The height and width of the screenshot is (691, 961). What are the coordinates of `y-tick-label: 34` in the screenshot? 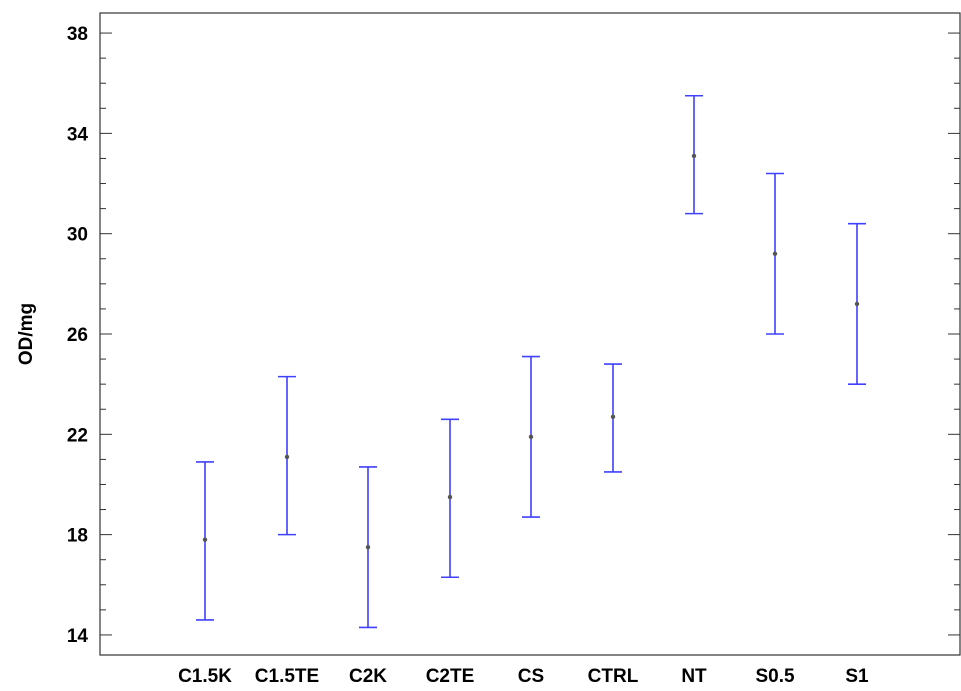 It's located at (78, 134).